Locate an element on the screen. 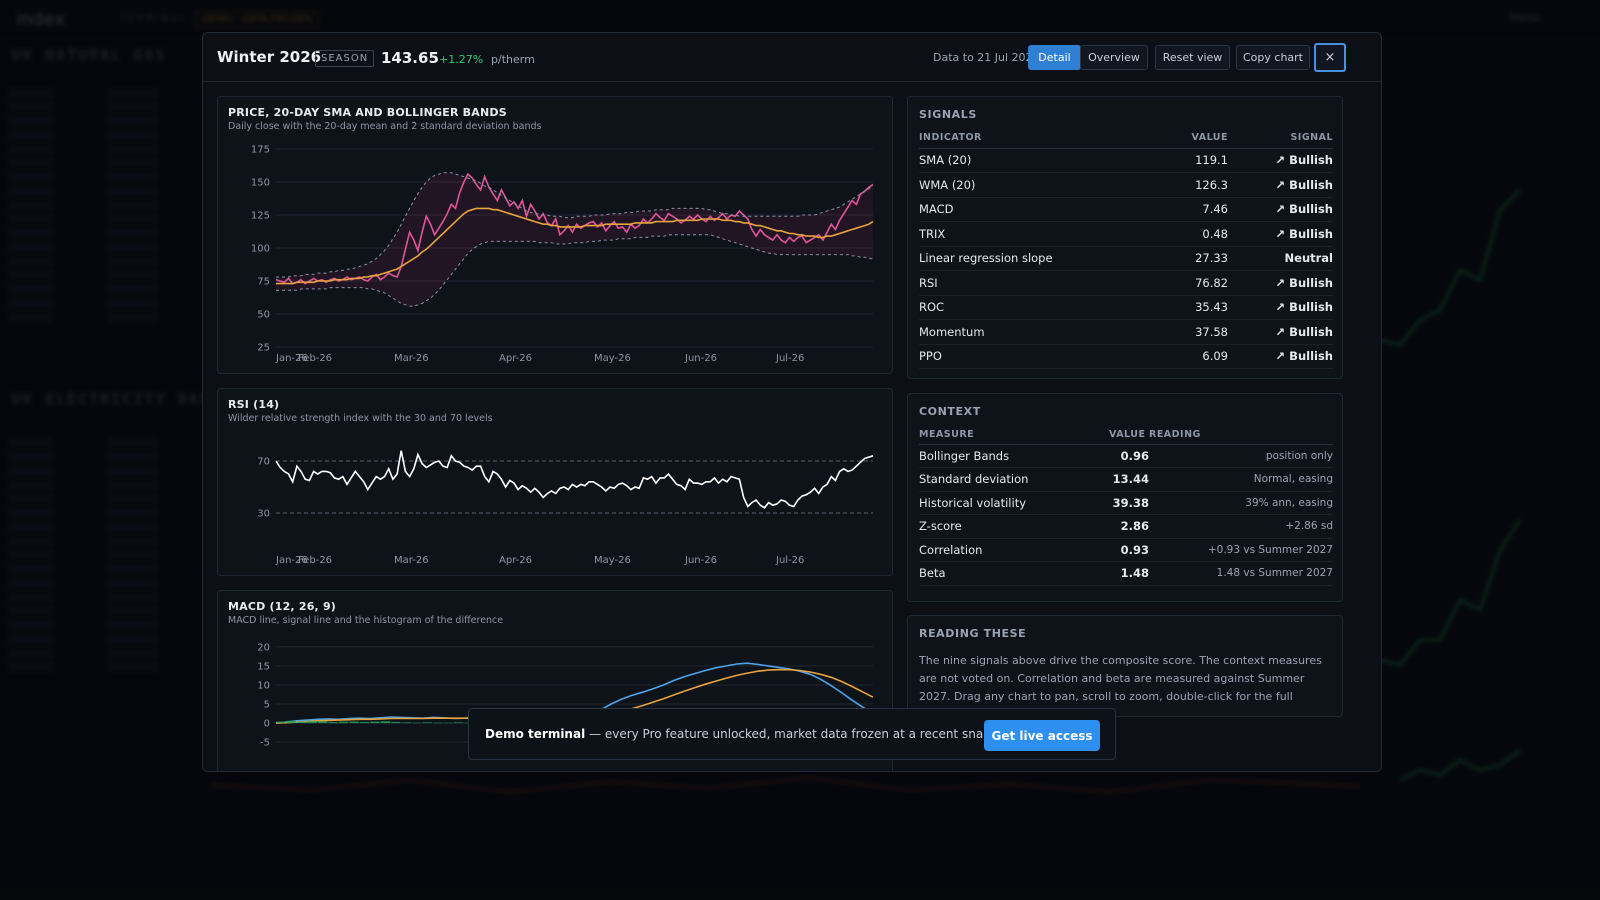 Image resolution: width=1600 pixels, height=900 pixels. col-ctx-value: VALUE is located at coordinates (1129, 435).